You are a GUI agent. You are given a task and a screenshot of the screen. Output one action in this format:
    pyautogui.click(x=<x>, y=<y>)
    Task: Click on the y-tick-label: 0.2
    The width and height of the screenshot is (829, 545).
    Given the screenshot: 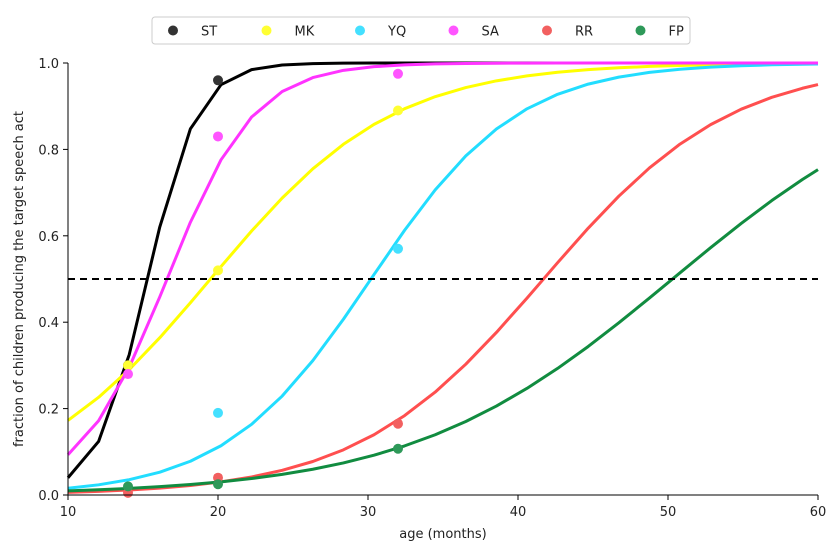 What is the action you would take?
    pyautogui.click(x=48, y=410)
    